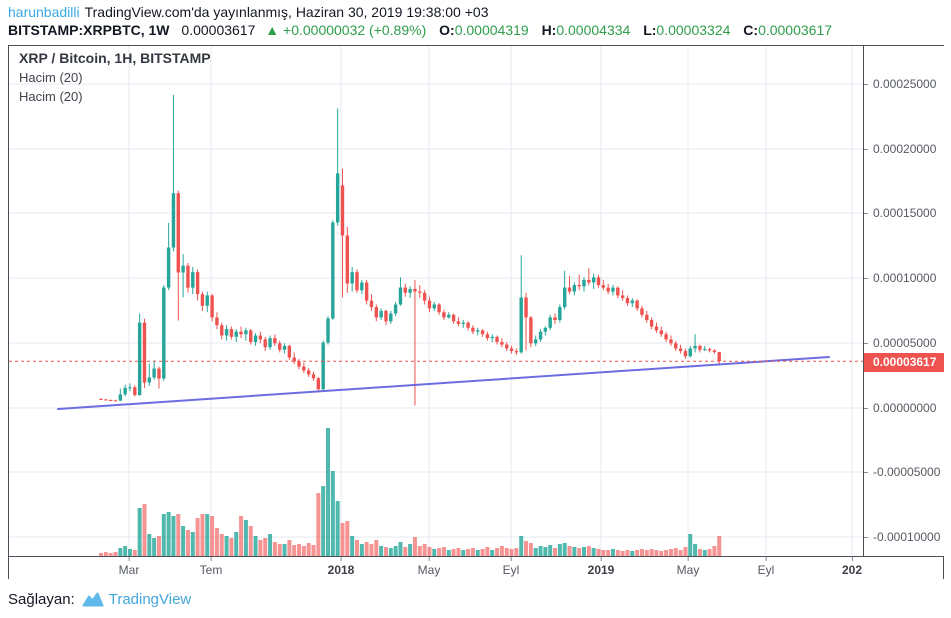  Describe the element at coordinates (900, 213) in the screenshot. I see `price-axis-label: 0.00015000` at that location.